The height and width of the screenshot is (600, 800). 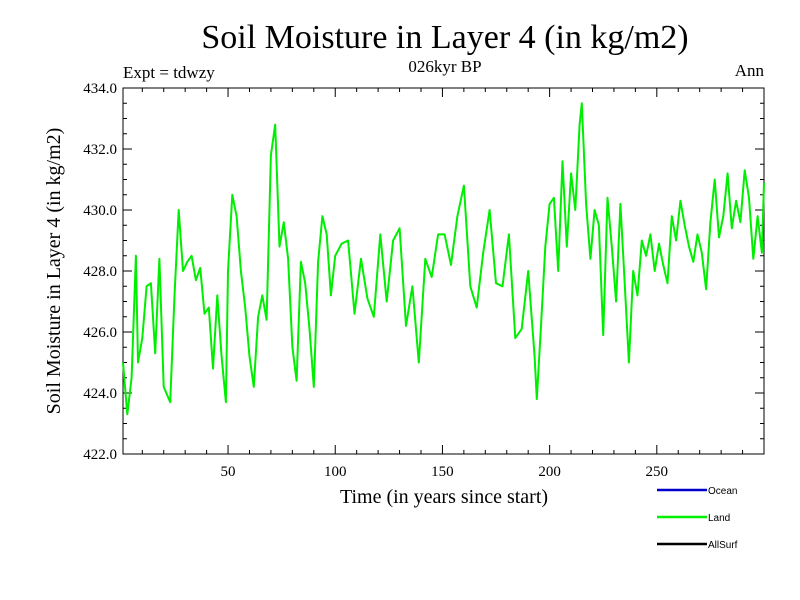 I want to click on y-tick-label: 434.0, so click(x=100, y=89).